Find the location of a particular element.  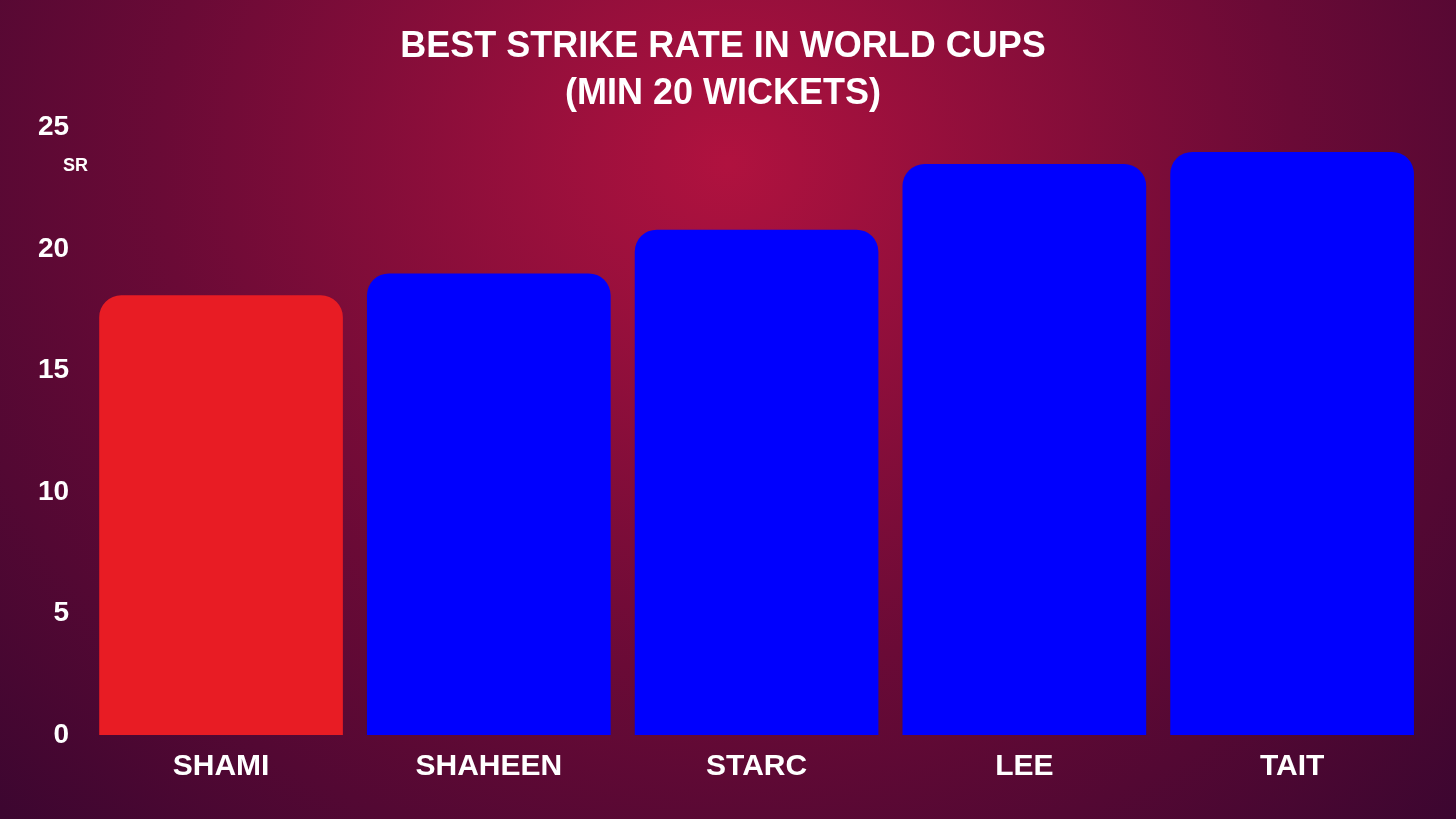

y-tick-label: 5 is located at coordinates (61, 612).